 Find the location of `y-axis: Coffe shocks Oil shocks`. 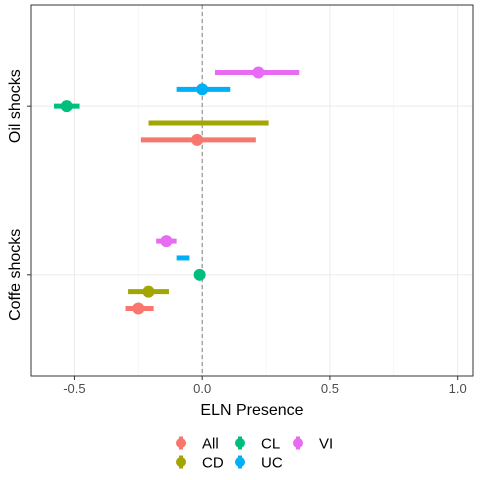

y-axis: Coffe shocks Oil shocks is located at coordinates (19, 195).